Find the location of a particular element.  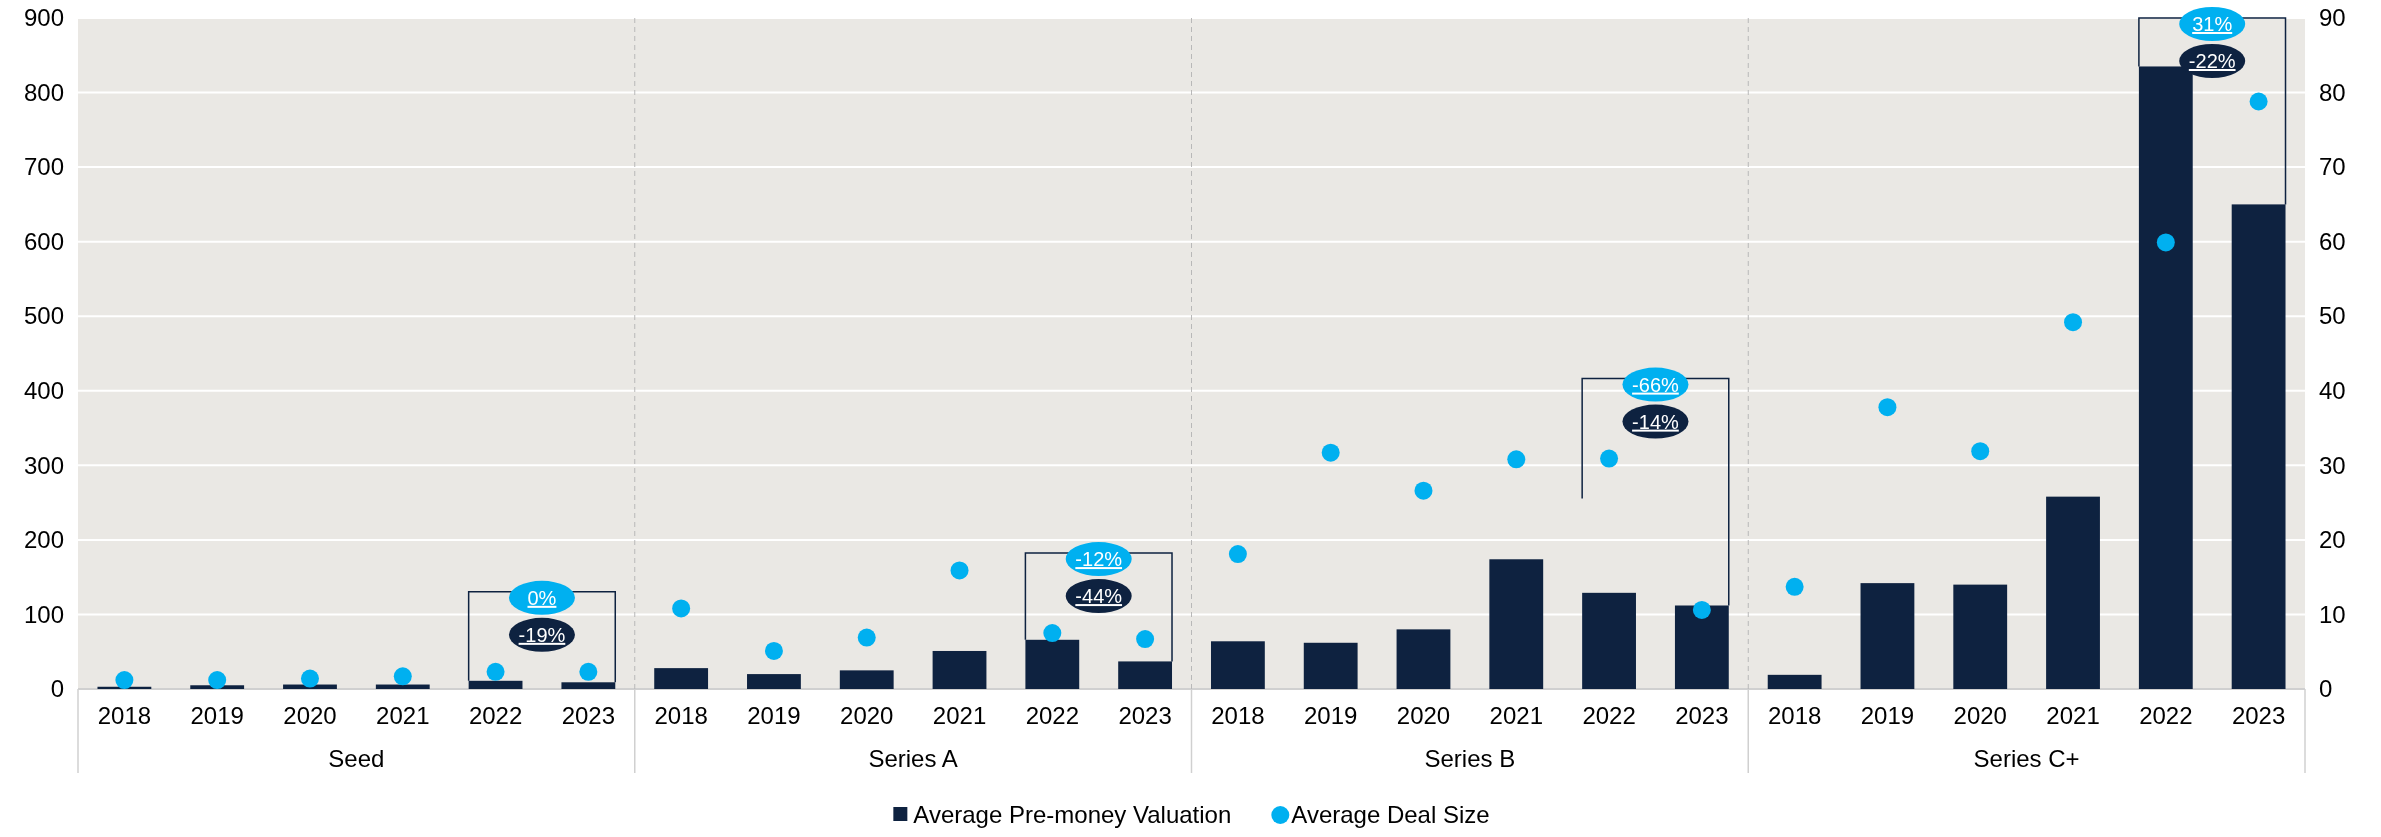

annotation: -14% is located at coordinates (1656, 421).